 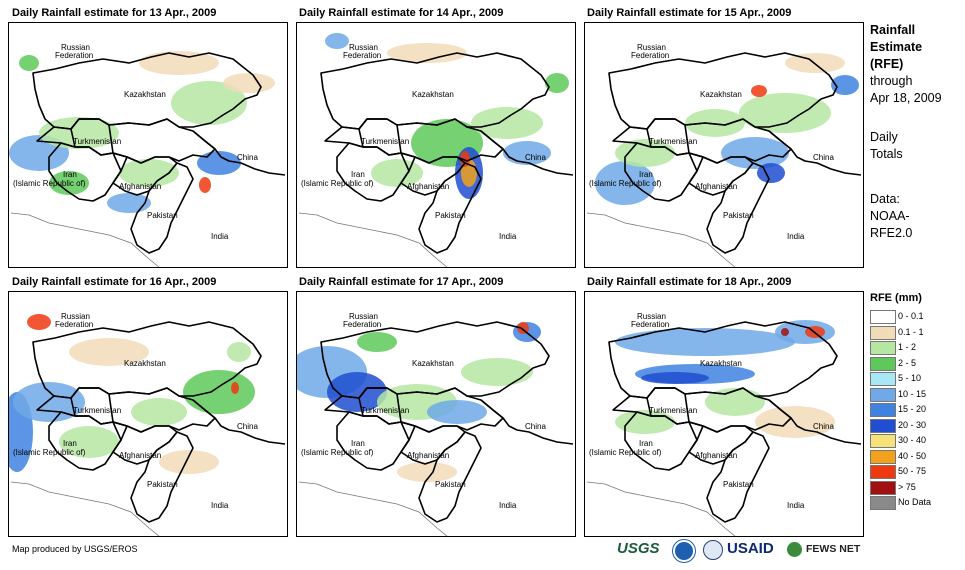 What do you see at coordinates (907, 362) in the screenshot?
I see `legend-label: 2 - 5` at bounding box center [907, 362].